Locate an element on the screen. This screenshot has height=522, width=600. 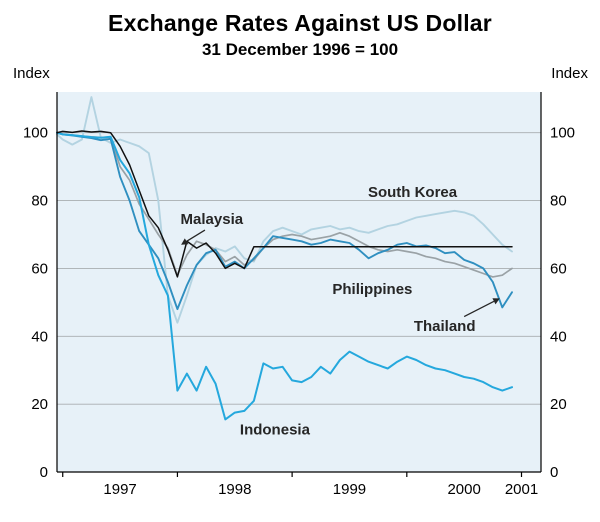
chart-title: Exchange Rates Against US Dollar is located at coordinates (300, 23).